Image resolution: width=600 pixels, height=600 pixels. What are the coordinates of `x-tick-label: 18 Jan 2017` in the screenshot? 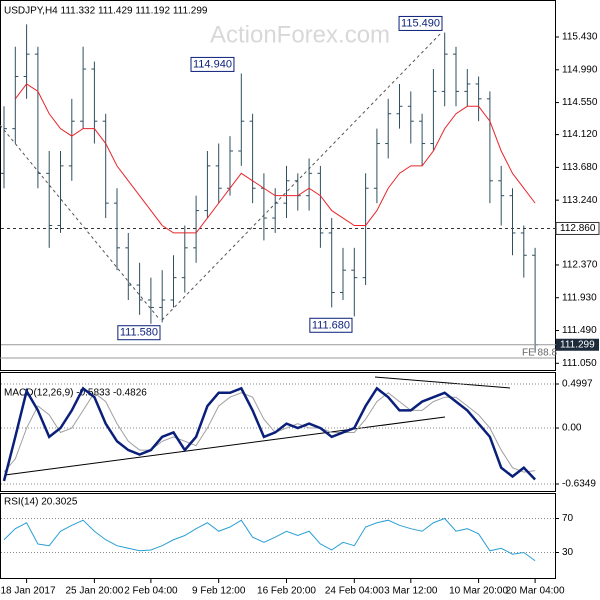 It's located at (27, 591).